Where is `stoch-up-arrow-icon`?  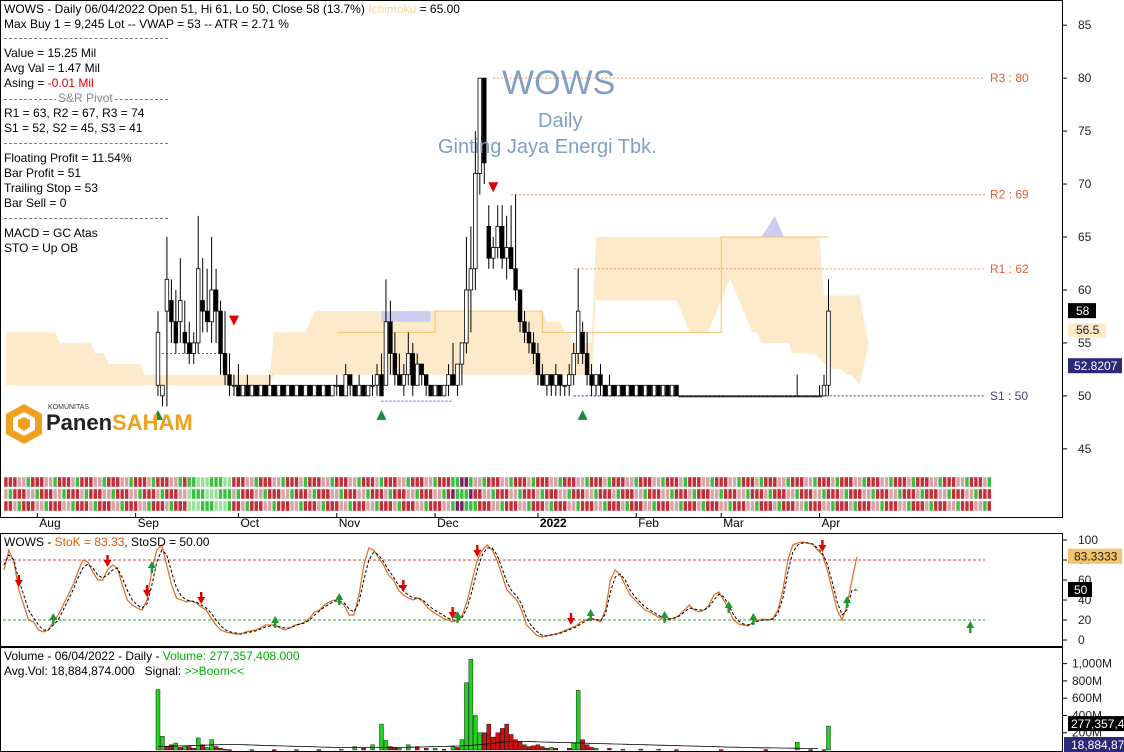 stoch-up-arrow-icon is located at coordinates (457, 620).